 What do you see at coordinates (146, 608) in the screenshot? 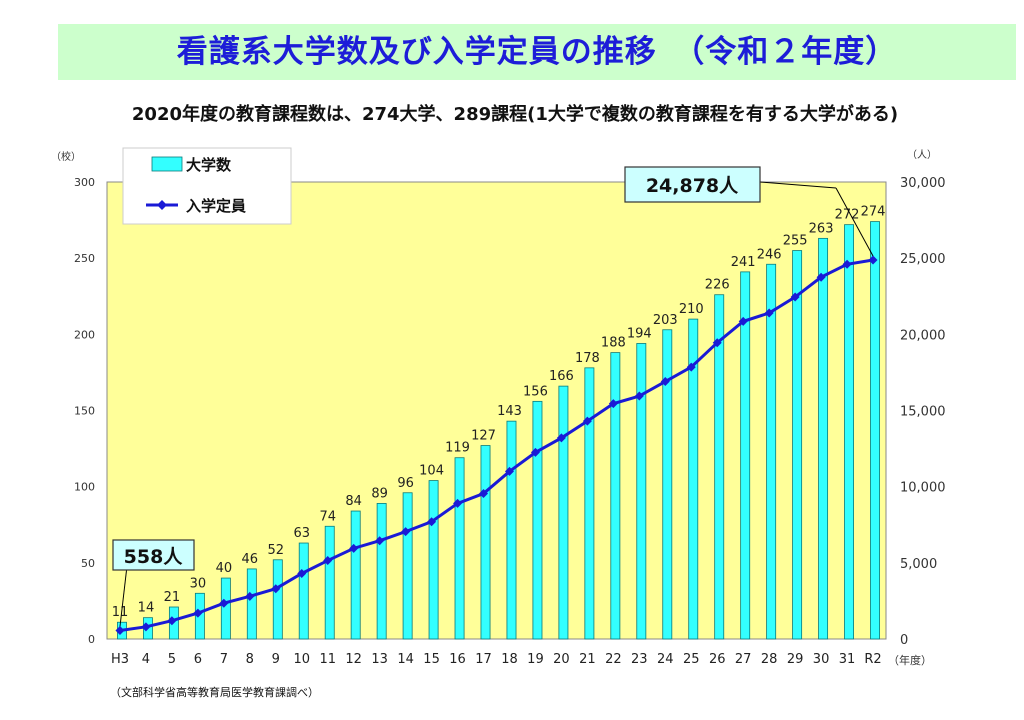
I see `bar-value-label: 14` at bounding box center [146, 608].